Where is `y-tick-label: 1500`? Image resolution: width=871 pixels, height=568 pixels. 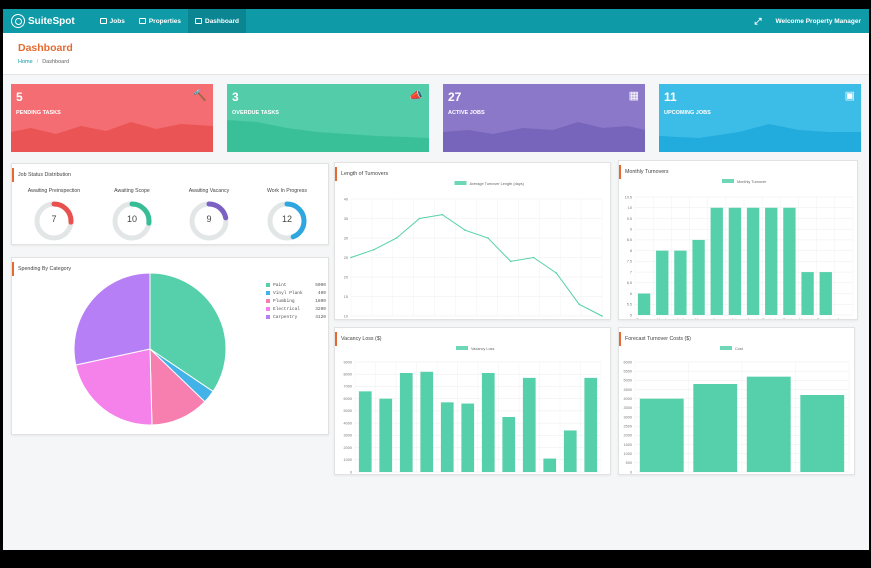 y-tick-label: 1500 is located at coordinates (628, 445).